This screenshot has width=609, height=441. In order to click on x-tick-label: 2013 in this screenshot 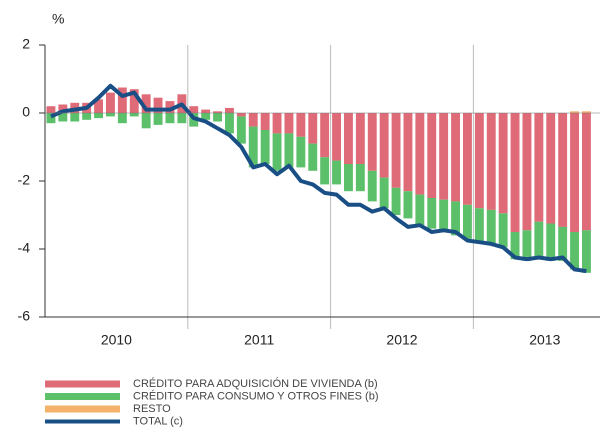, I will do `click(544, 340)`.